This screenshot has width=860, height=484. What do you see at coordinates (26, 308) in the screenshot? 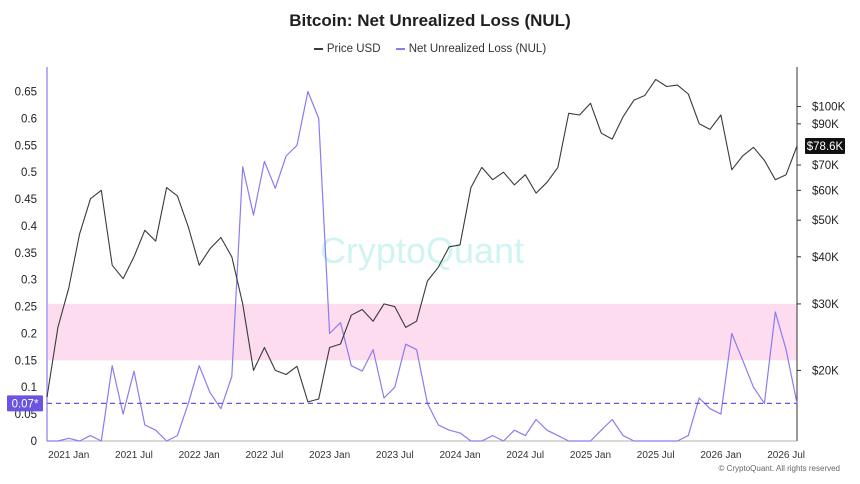
I see `y-left-tick-label: 0.25` at bounding box center [26, 308].